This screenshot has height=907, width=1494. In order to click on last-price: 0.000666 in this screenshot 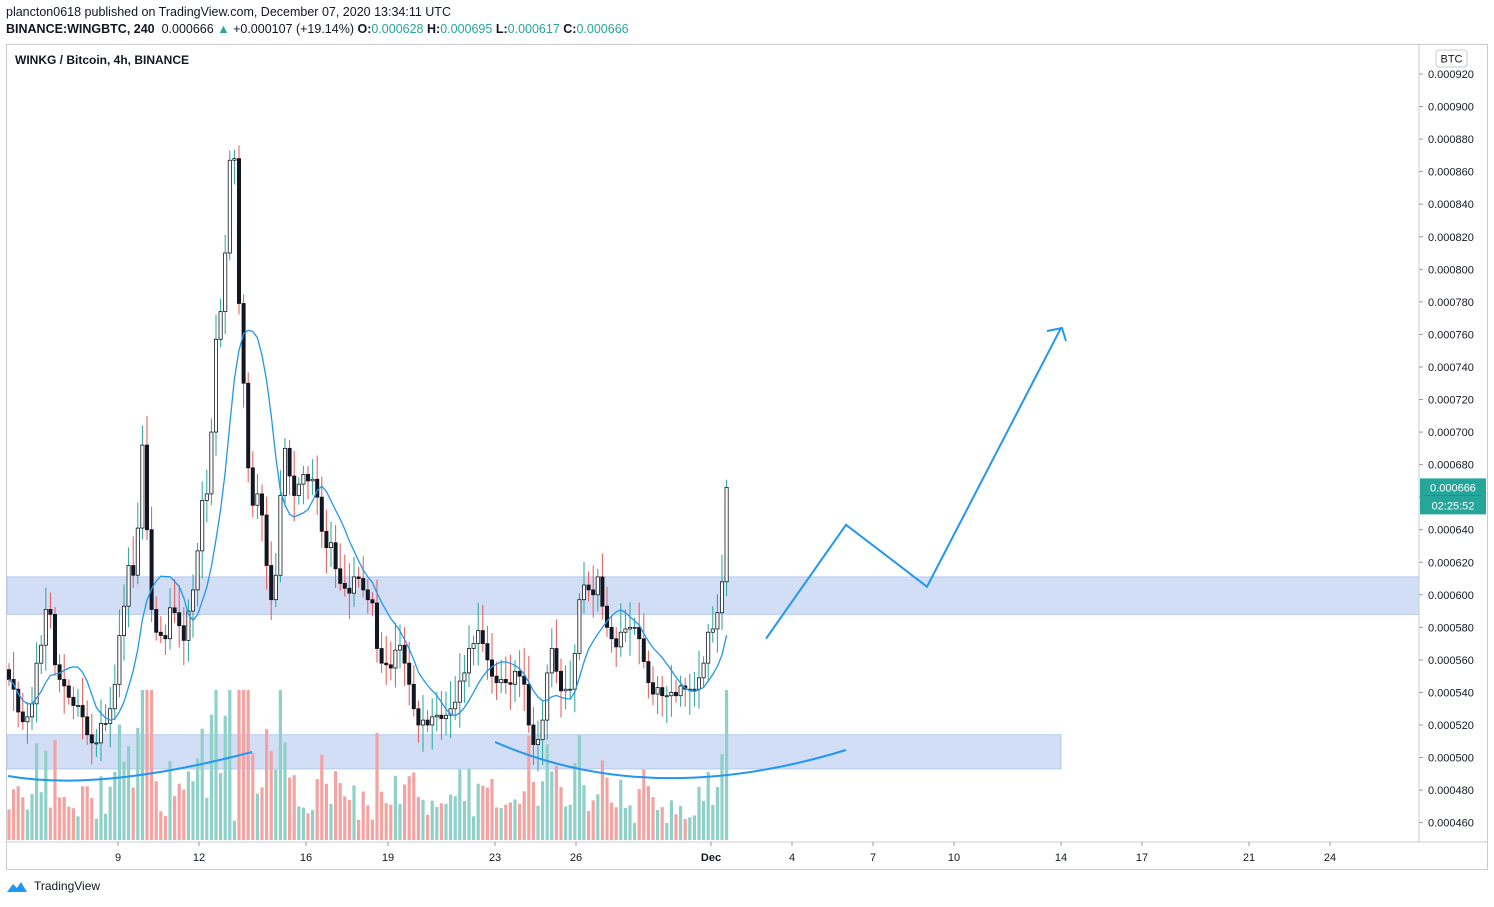, I will do `click(187, 29)`.